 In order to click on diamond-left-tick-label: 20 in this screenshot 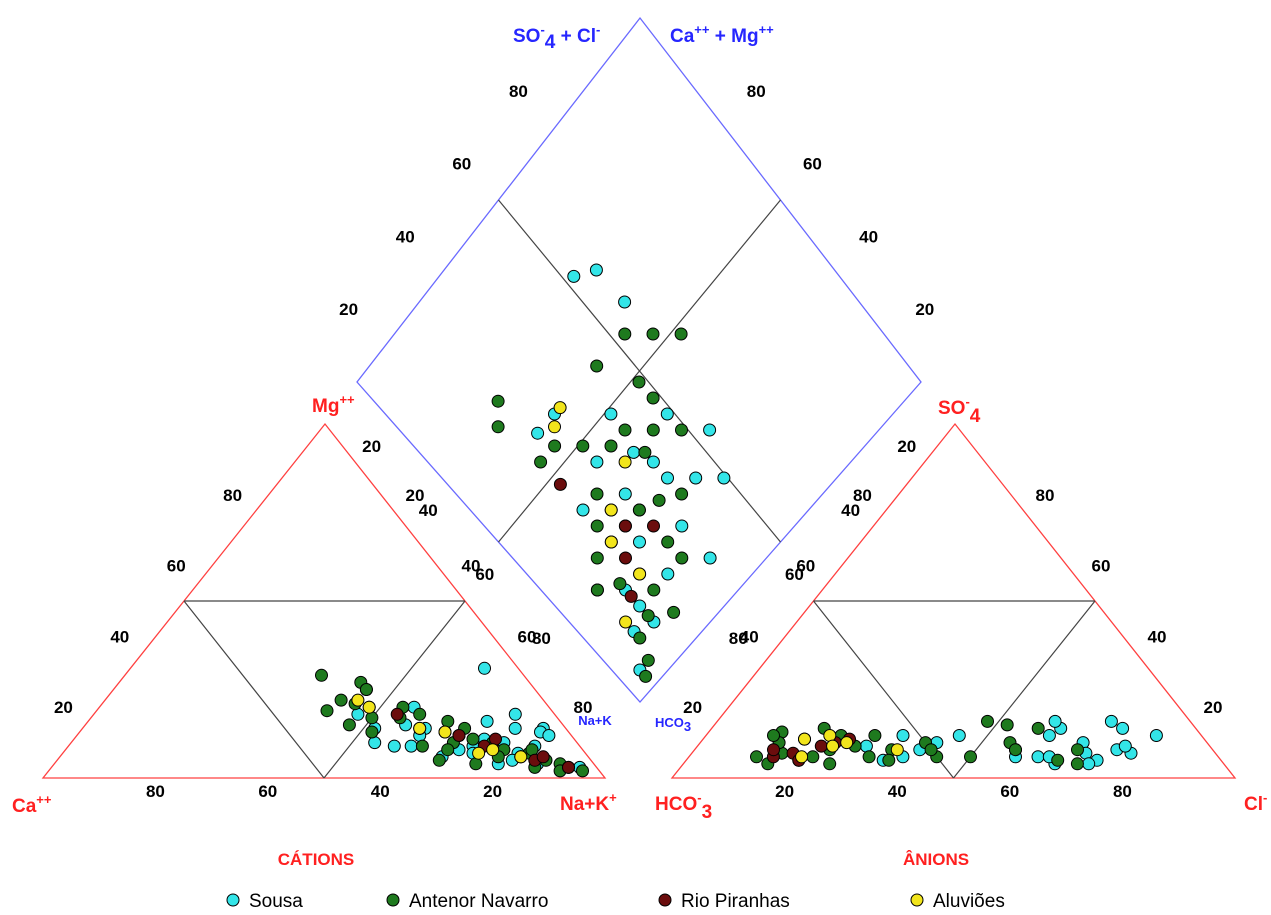, I will do `click(371, 446)`.